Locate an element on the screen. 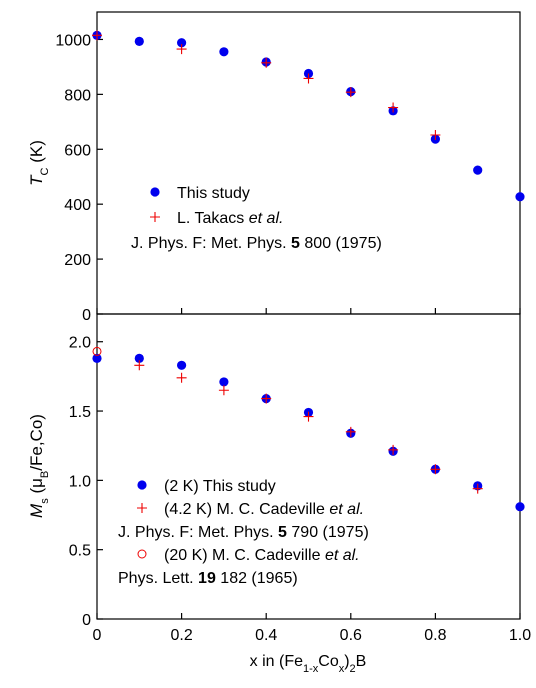 This screenshot has height=688, width=536. legend-label: L. Takacs et al. is located at coordinates (230, 218).